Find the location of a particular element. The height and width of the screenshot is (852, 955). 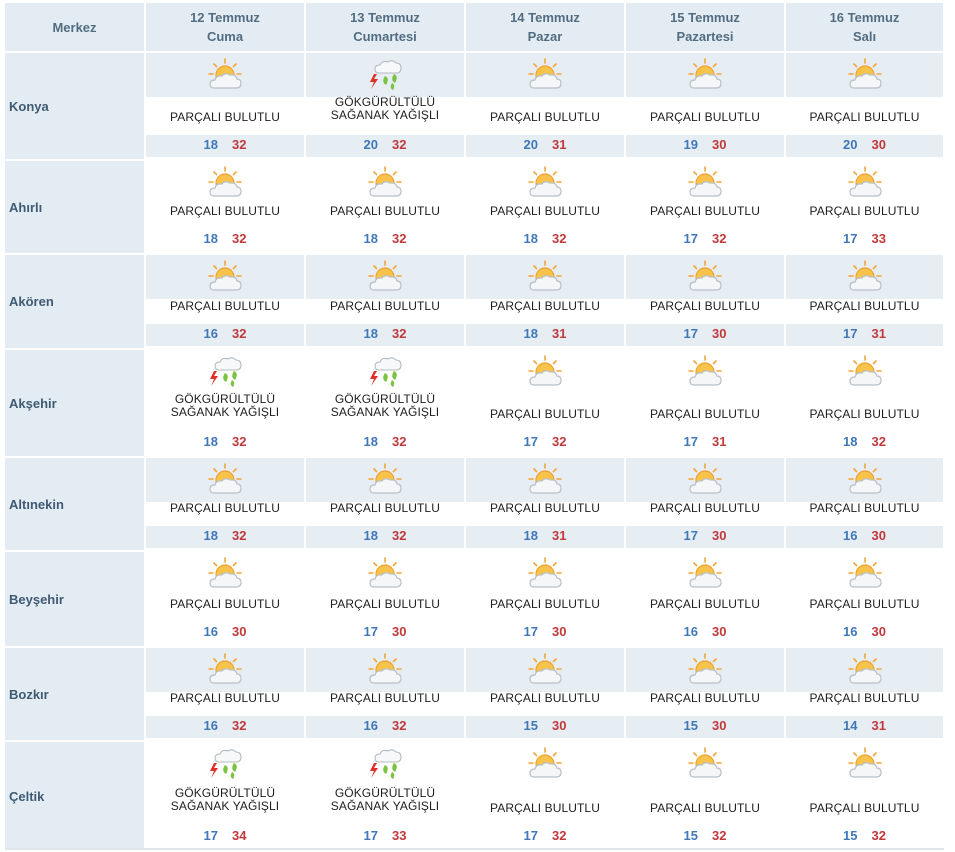

day-date: 14 Temmuz is located at coordinates (545, 17).